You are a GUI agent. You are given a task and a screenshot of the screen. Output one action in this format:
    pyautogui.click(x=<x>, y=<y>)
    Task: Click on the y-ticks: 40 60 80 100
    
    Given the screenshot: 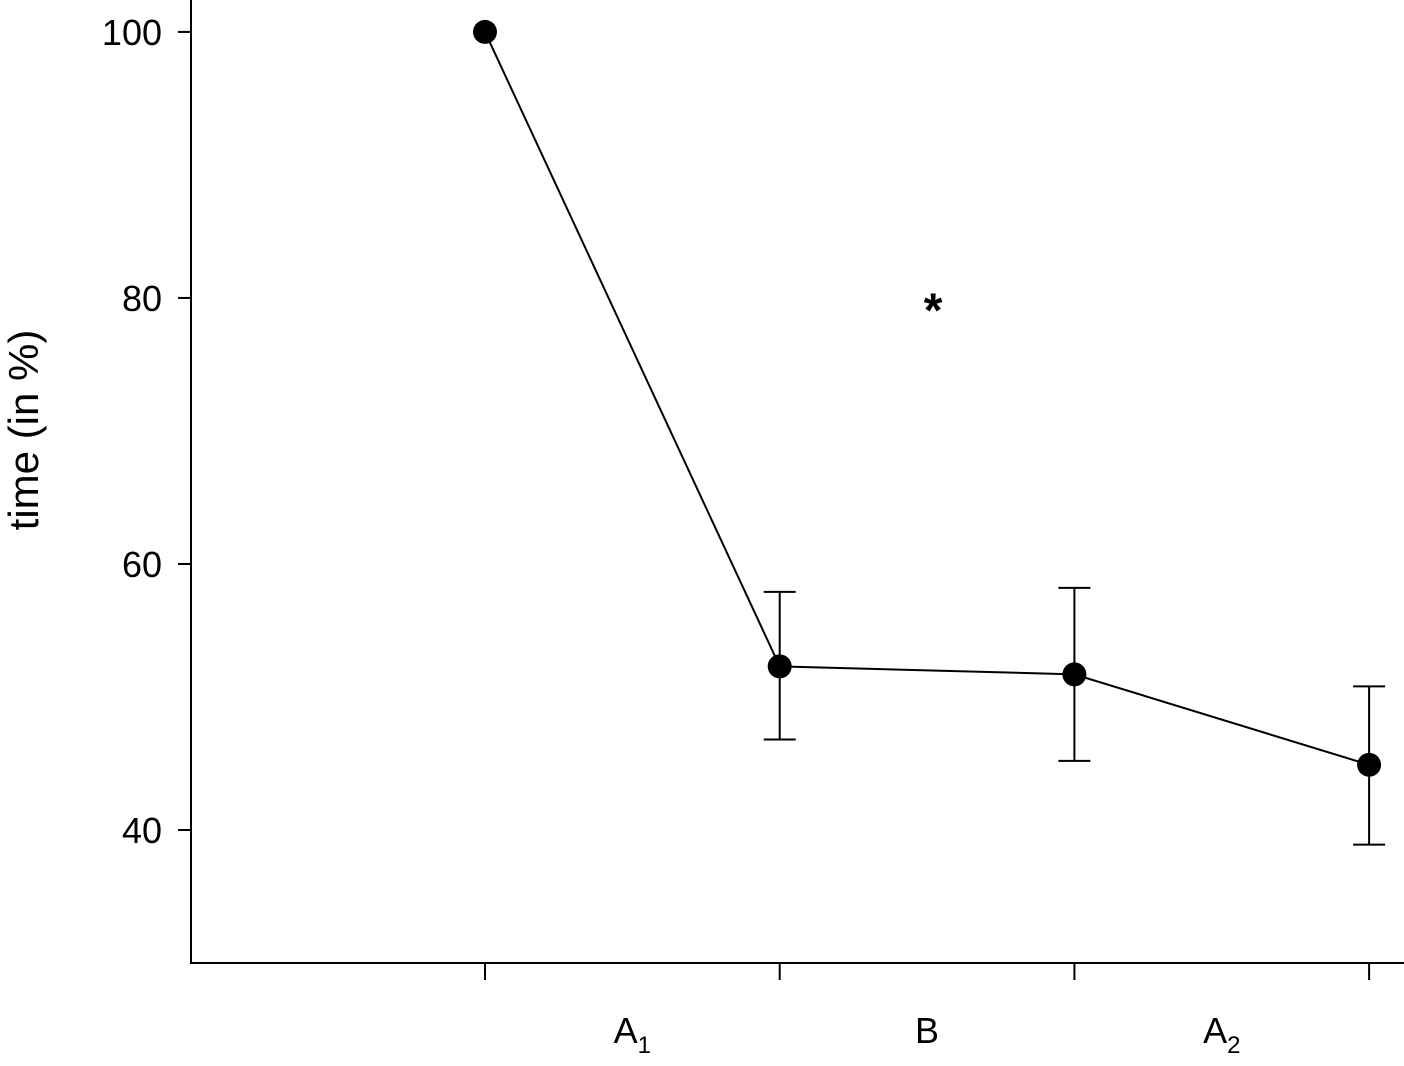 What is the action you would take?
    pyautogui.click(x=146, y=431)
    